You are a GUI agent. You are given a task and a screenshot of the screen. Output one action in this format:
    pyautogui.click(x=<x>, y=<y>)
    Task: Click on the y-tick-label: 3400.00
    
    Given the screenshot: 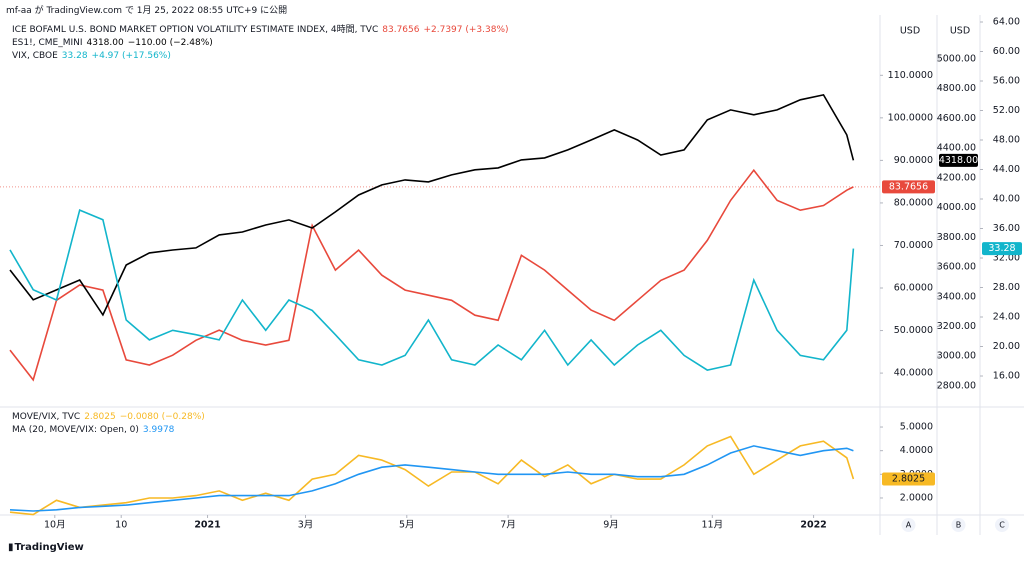 What is the action you would take?
    pyautogui.click(x=956, y=296)
    